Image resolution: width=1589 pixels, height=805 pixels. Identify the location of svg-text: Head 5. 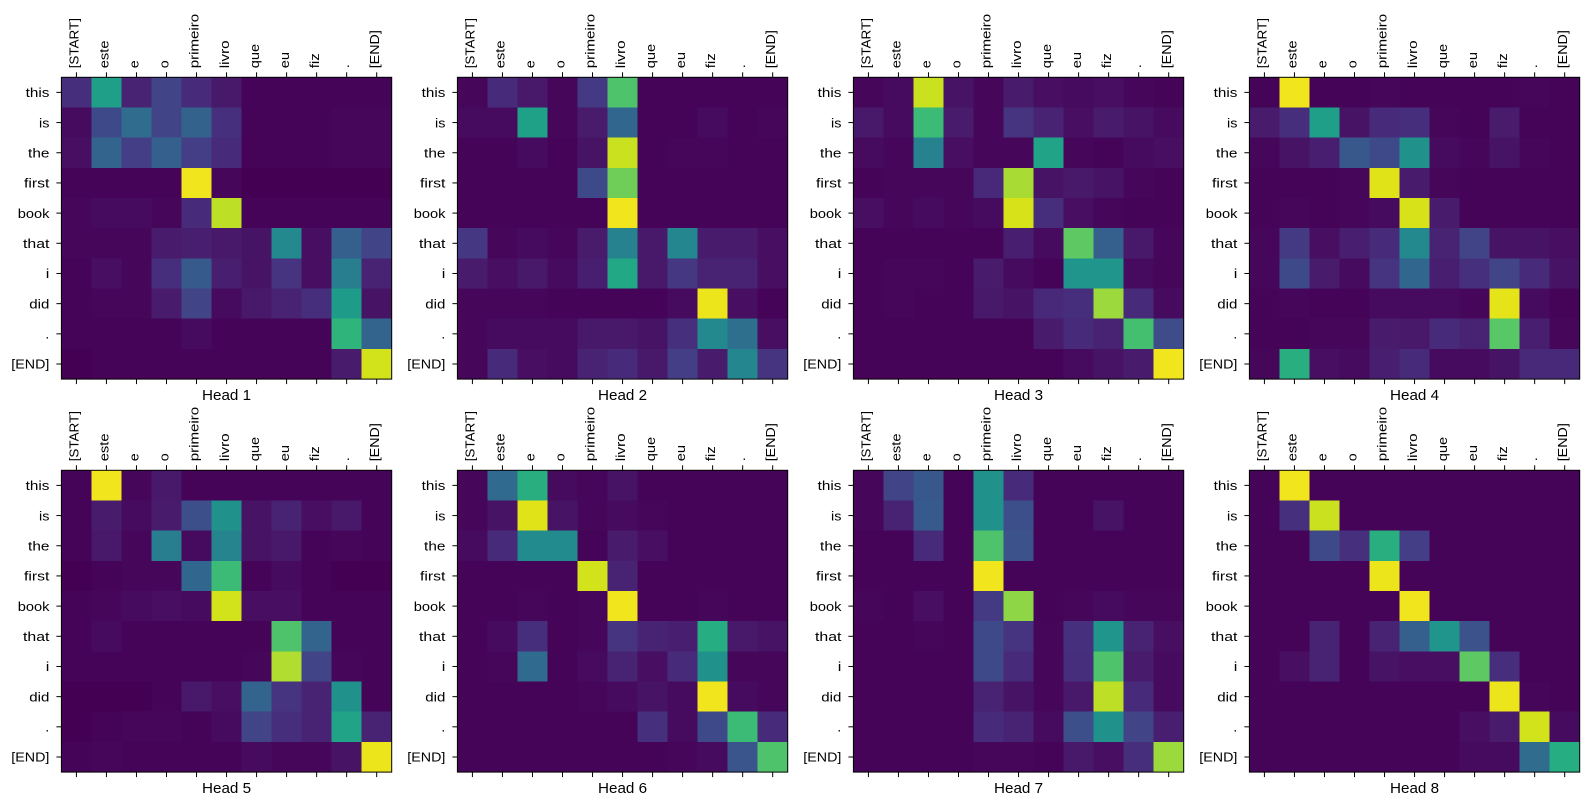
(226, 788).